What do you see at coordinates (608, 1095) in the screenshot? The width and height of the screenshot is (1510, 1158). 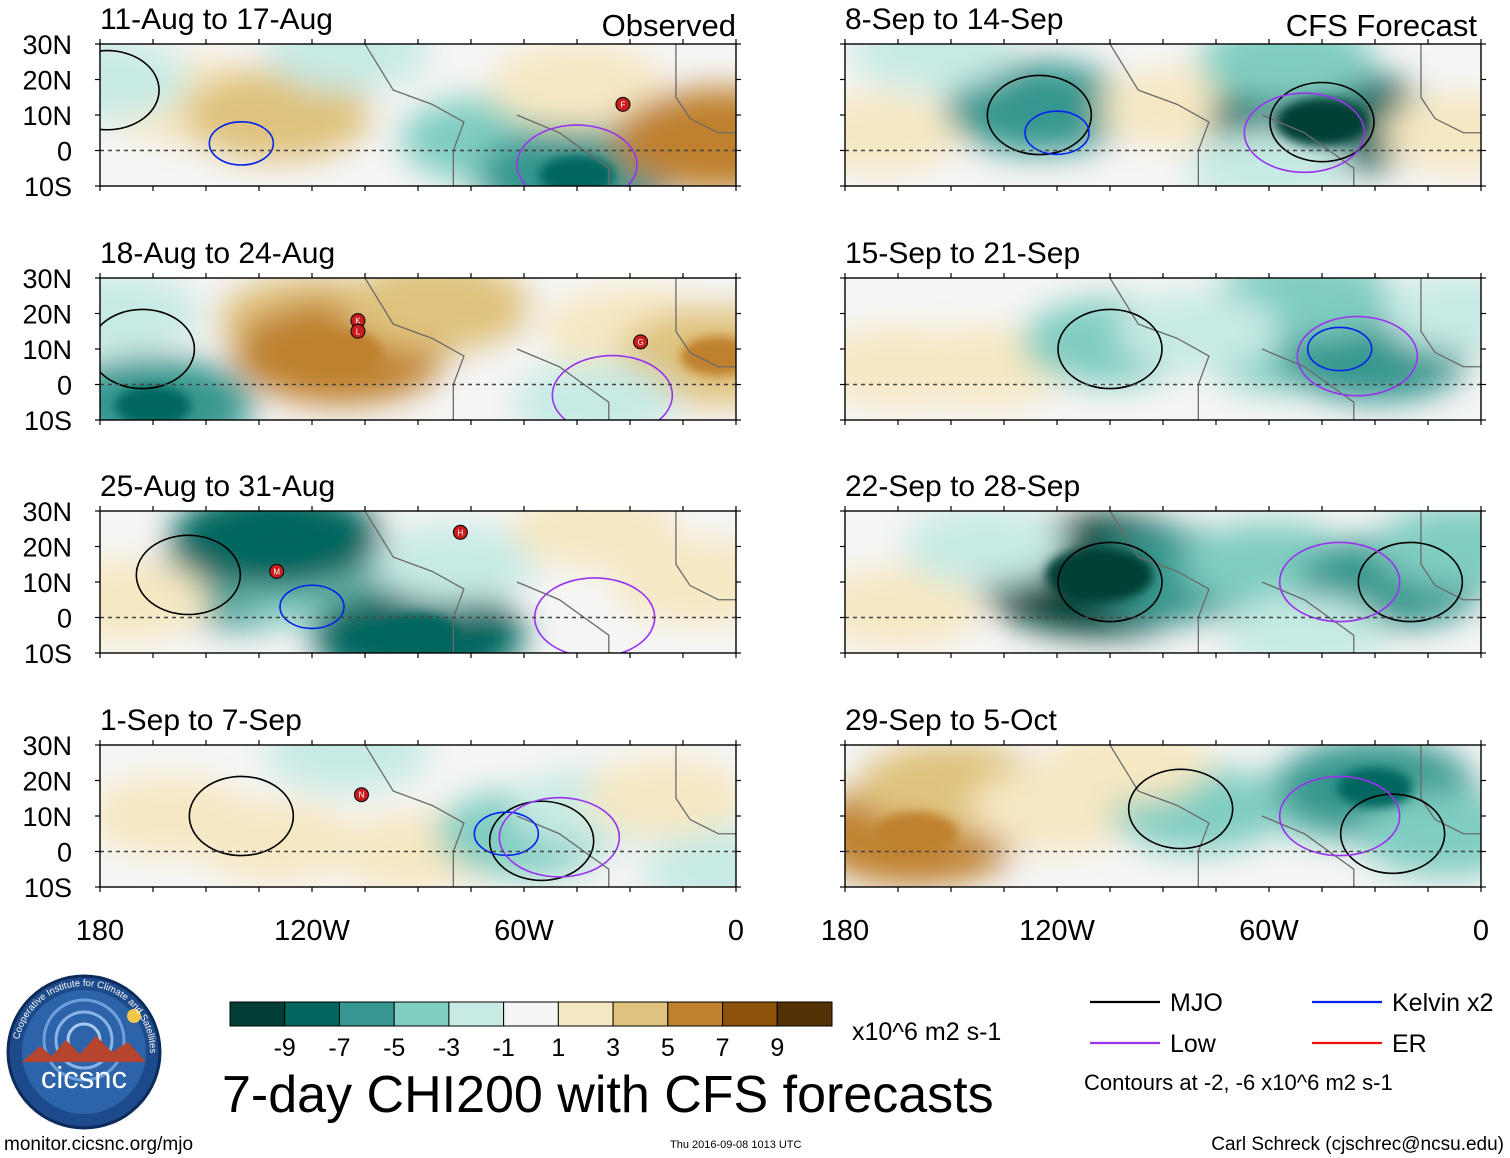 I see `figure-title: 7-day CHI200 with CFS forecasts` at bounding box center [608, 1095].